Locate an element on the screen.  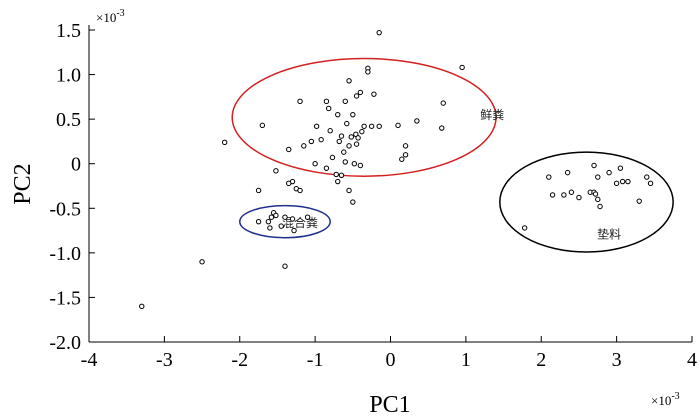
y-ticks: 1.5 1.0 0.5 0 -0.5 -1.0 -1.5 -2.0 is located at coordinates (72, 187).